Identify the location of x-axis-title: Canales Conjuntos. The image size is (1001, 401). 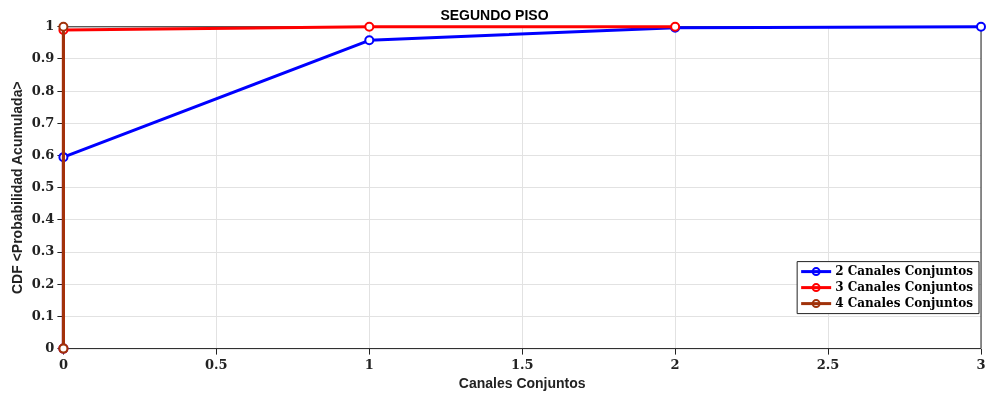
(522, 383).